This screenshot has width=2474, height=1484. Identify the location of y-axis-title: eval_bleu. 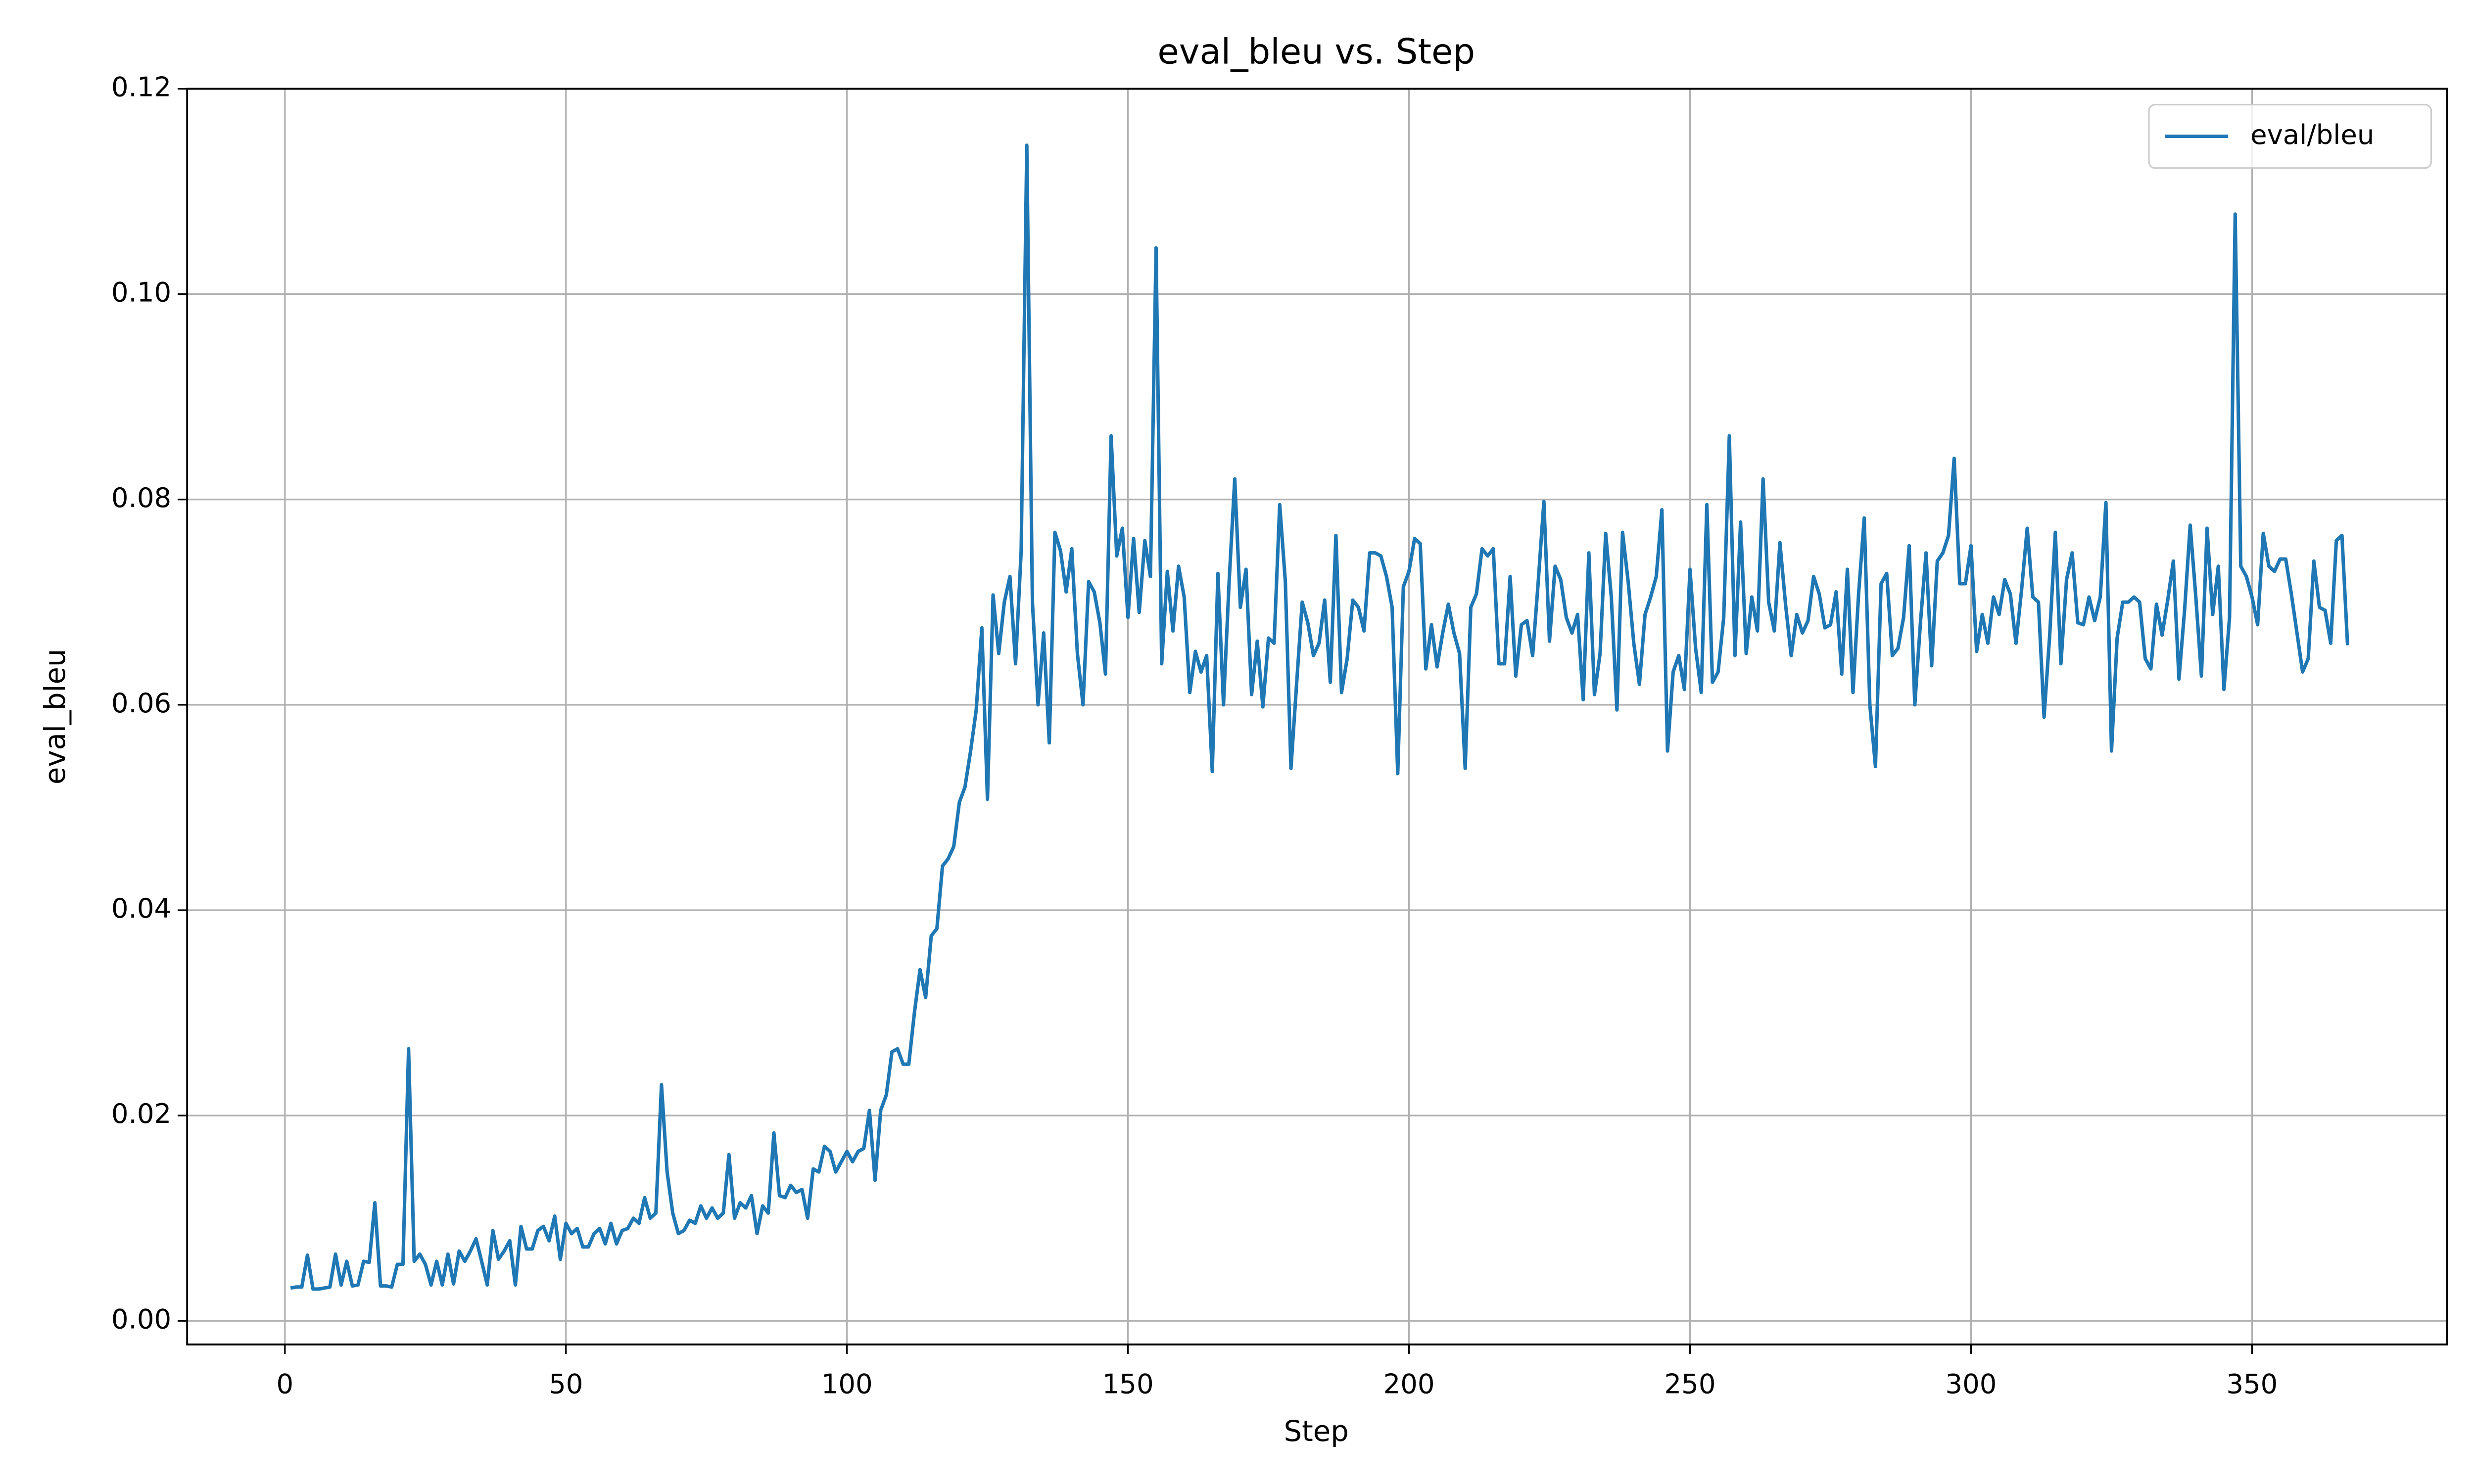
(55, 717).